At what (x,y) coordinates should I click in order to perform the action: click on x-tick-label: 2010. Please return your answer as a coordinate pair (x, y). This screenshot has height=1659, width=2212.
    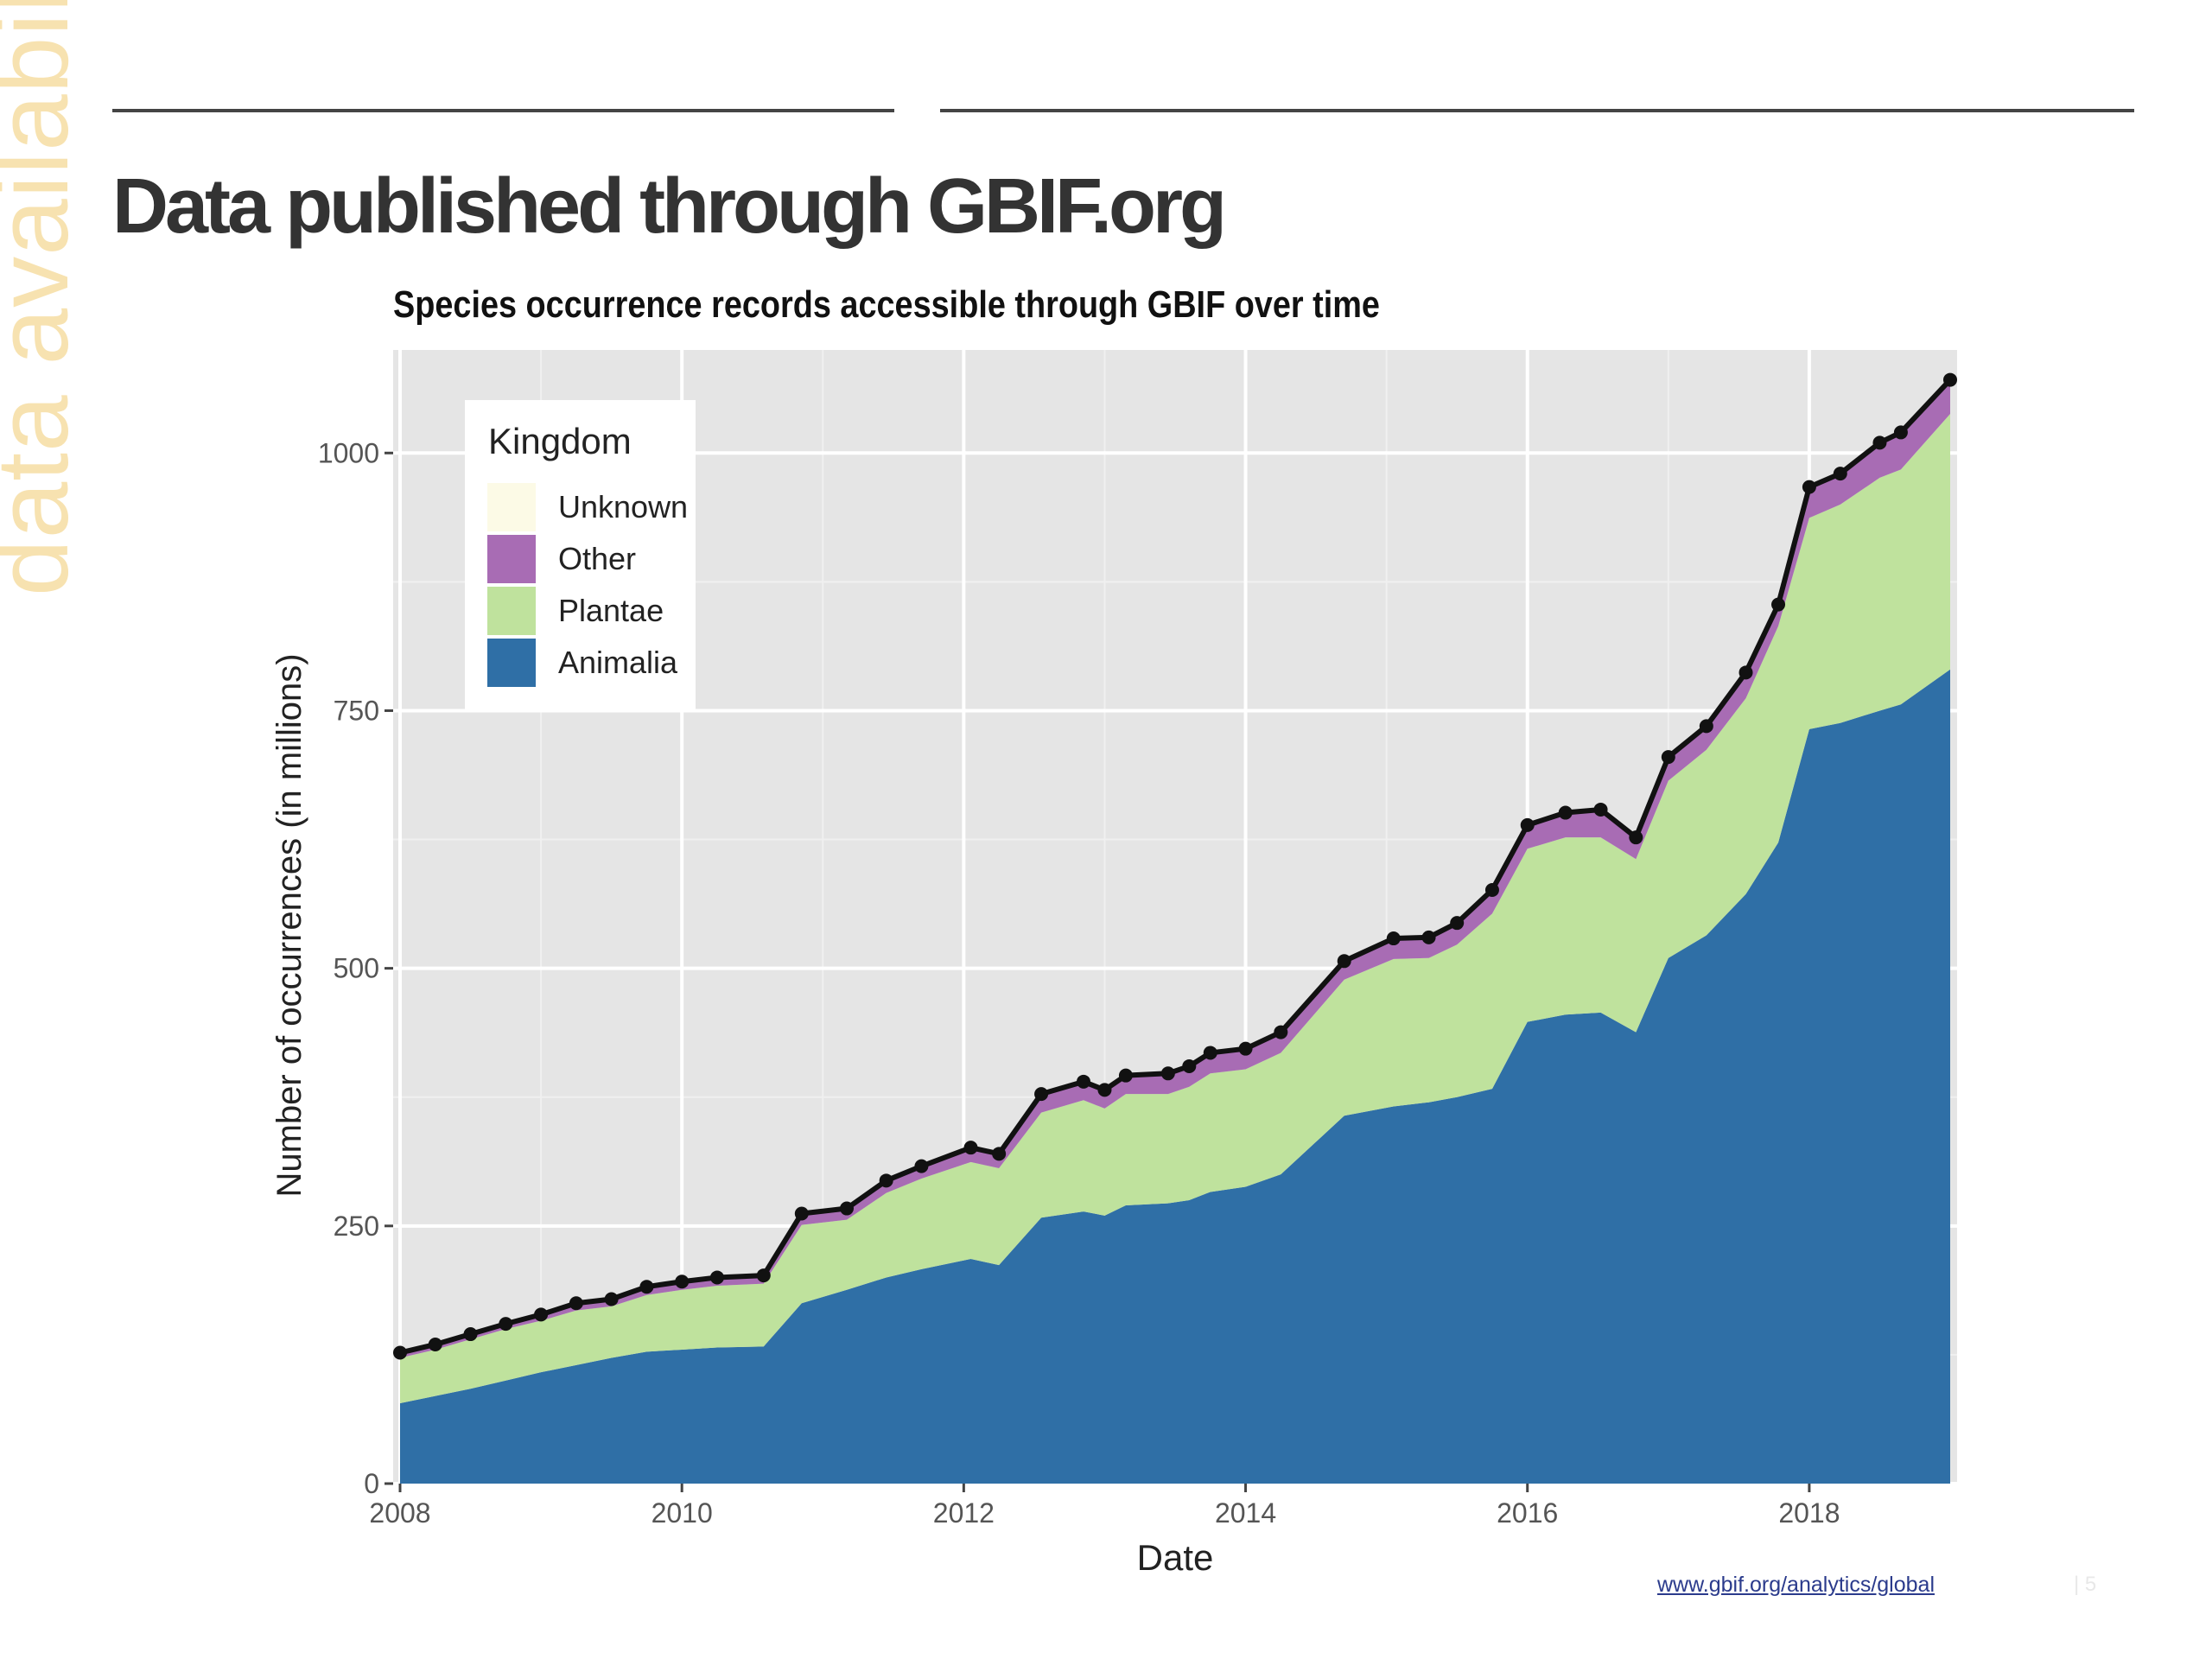
    Looking at the image, I should click on (682, 1513).